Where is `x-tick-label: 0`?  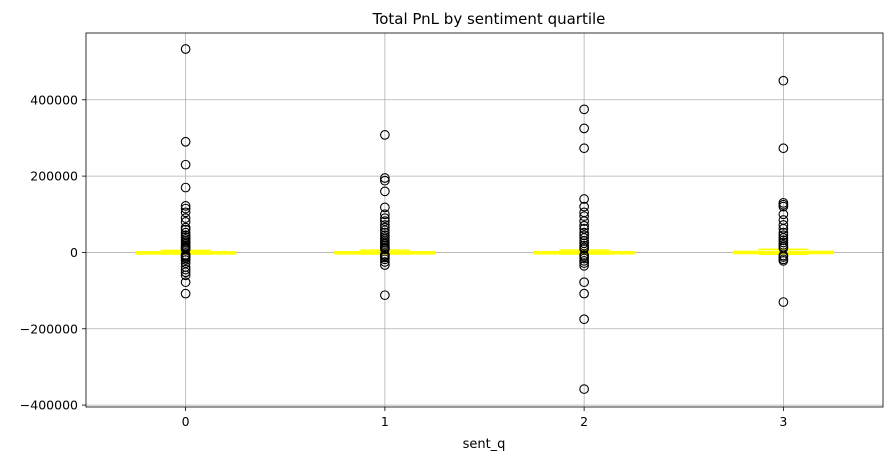 x-tick-label: 0 is located at coordinates (186, 421).